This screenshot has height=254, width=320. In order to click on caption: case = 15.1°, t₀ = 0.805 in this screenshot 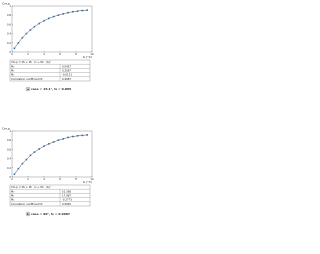, I will do `click(51, 89)`.